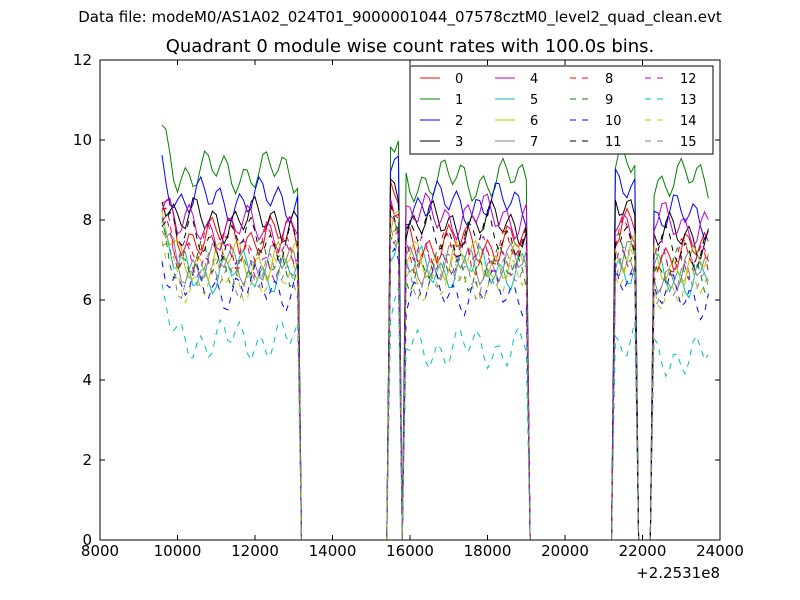  Describe the element at coordinates (82, 60) in the screenshot. I see `y-tick-label: 12` at that location.